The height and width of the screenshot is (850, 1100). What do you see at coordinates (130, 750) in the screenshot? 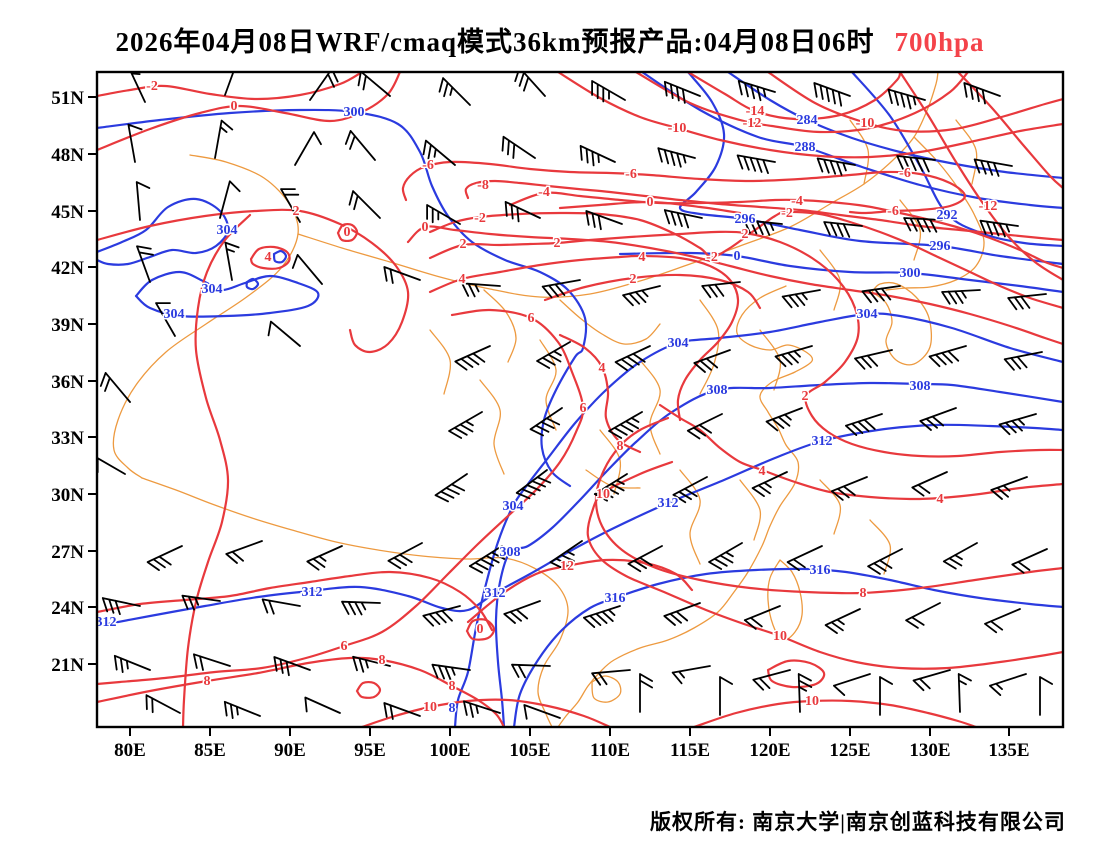
I see `lon-label: 80E` at bounding box center [130, 750].